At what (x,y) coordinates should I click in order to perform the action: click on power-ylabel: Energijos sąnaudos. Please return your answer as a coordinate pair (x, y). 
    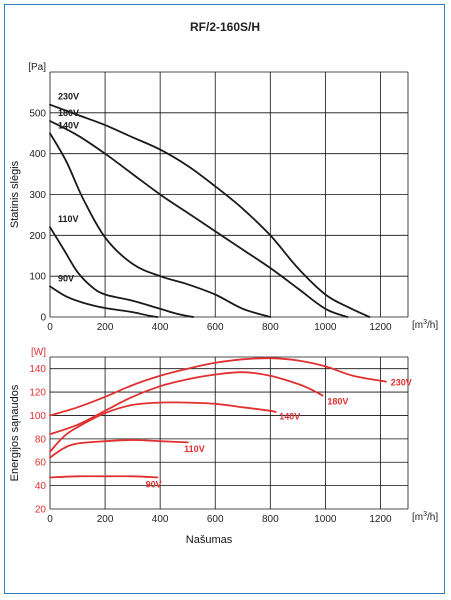
    Looking at the image, I should click on (15, 432).